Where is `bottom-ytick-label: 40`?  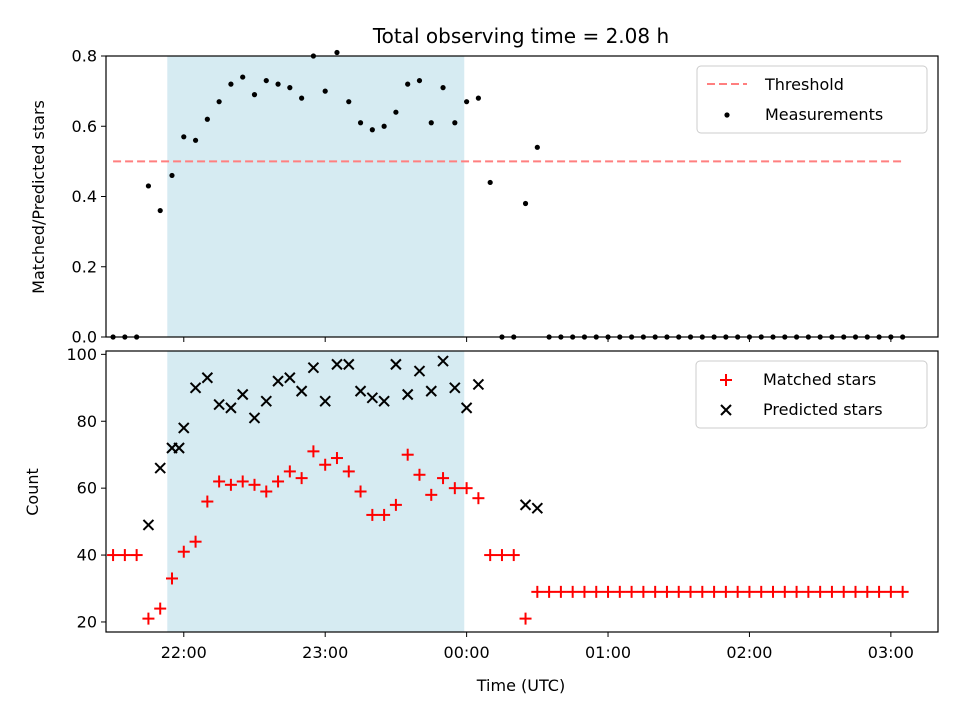 bottom-ytick-label: 40 is located at coordinates (87, 555).